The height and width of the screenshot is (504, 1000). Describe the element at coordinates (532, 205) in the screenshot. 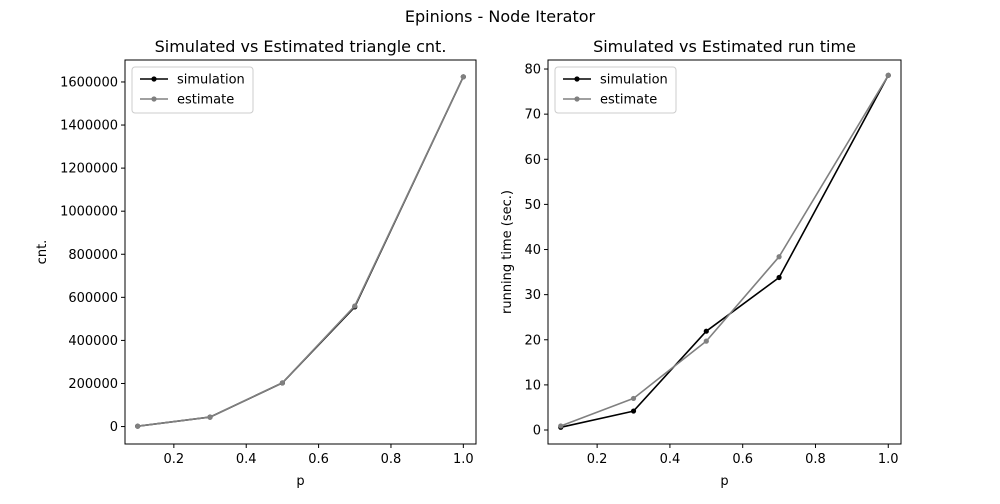

I see `y-tick-label: 50` at that location.